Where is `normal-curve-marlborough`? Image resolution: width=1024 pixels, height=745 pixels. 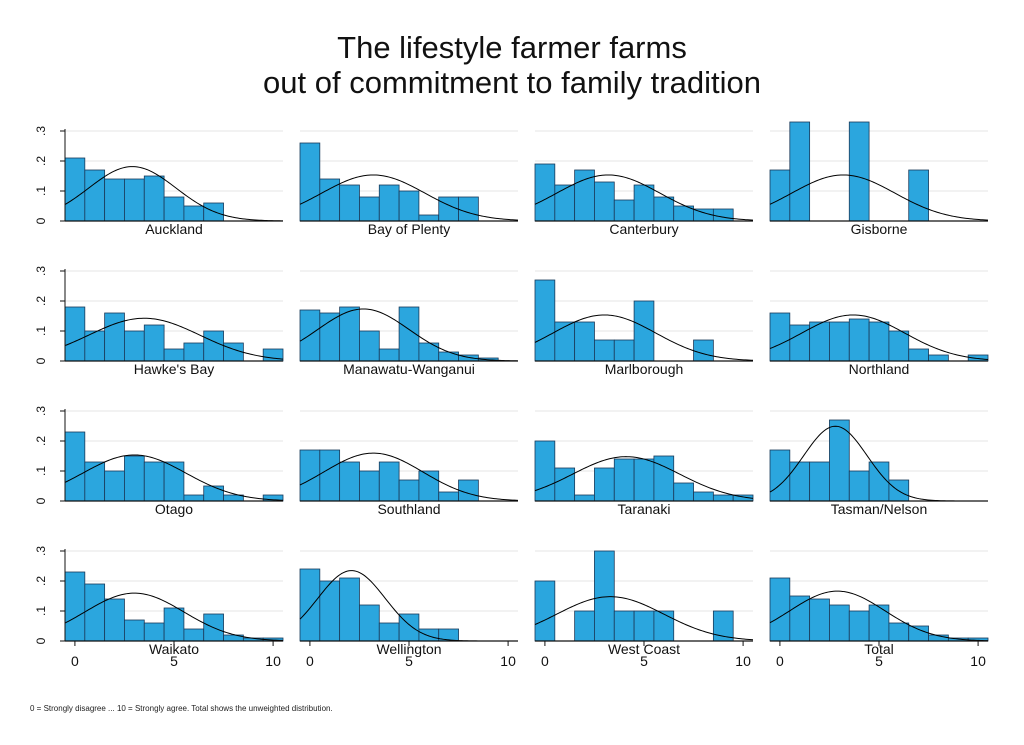
normal-curve-marlborough is located at coordinates (644, 337).